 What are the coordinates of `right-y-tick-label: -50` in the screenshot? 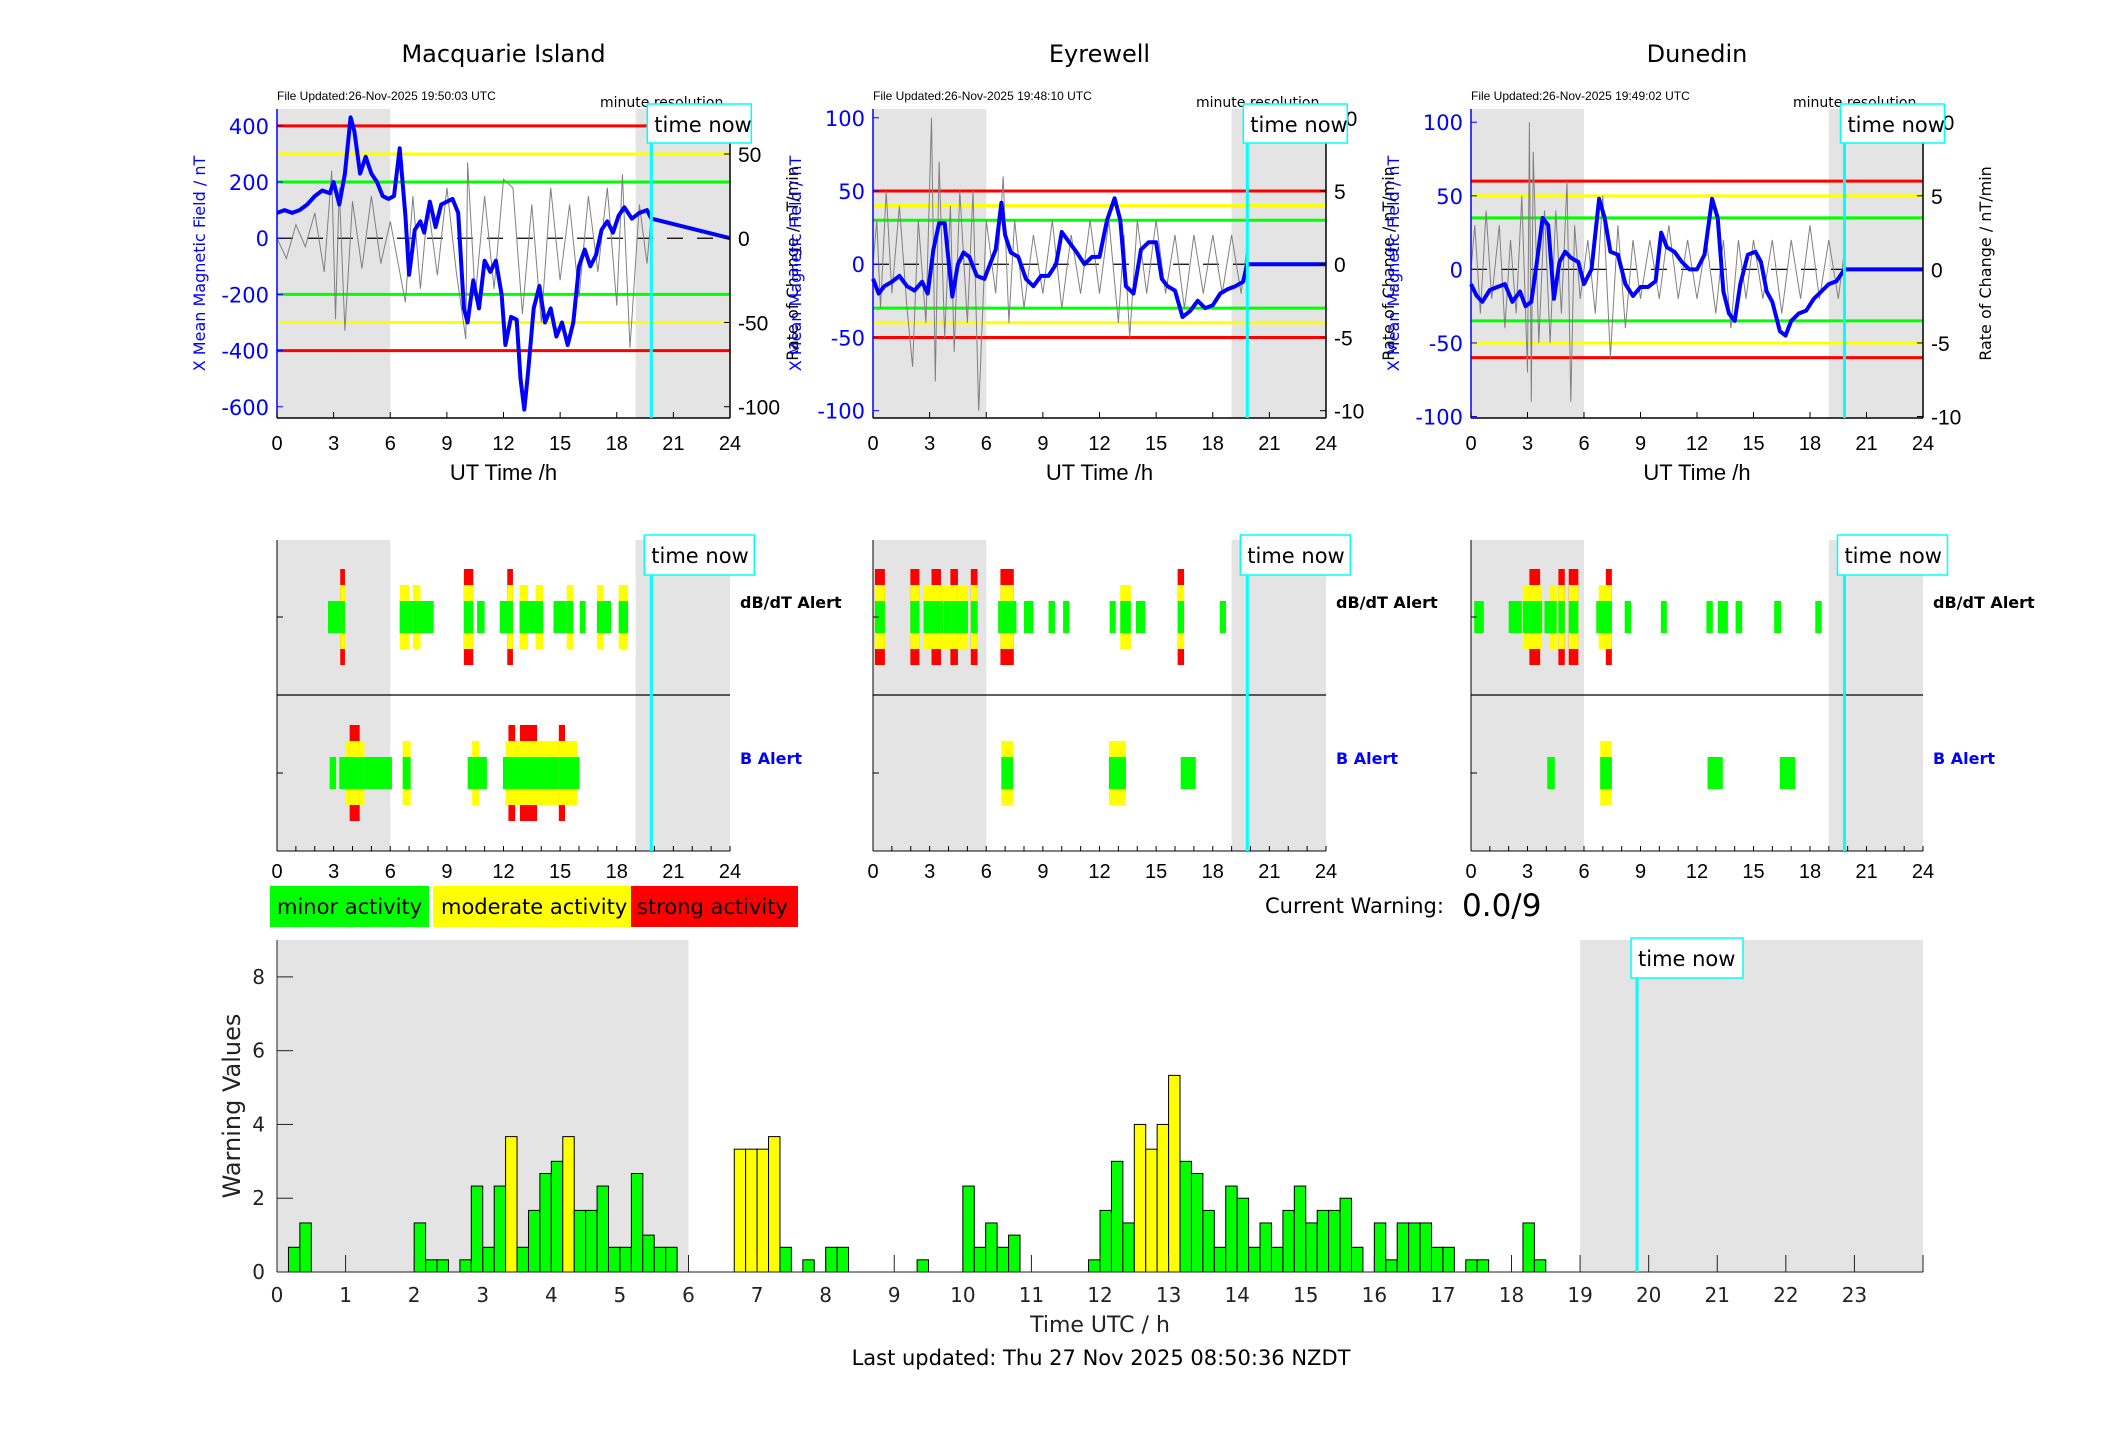 It's located at (753, 323).